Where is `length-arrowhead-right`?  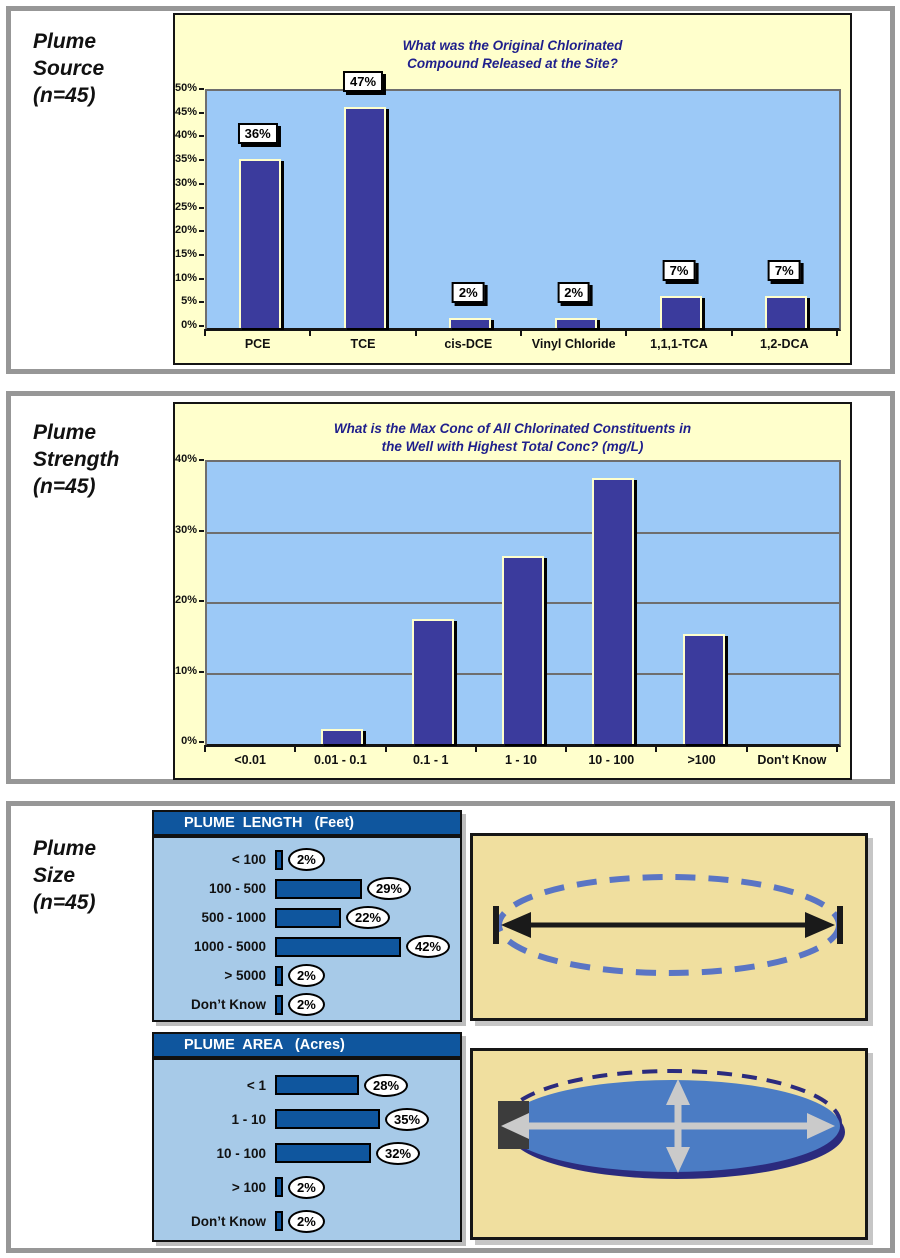 length-arrowhead-right is located at coordinates (820, 925).